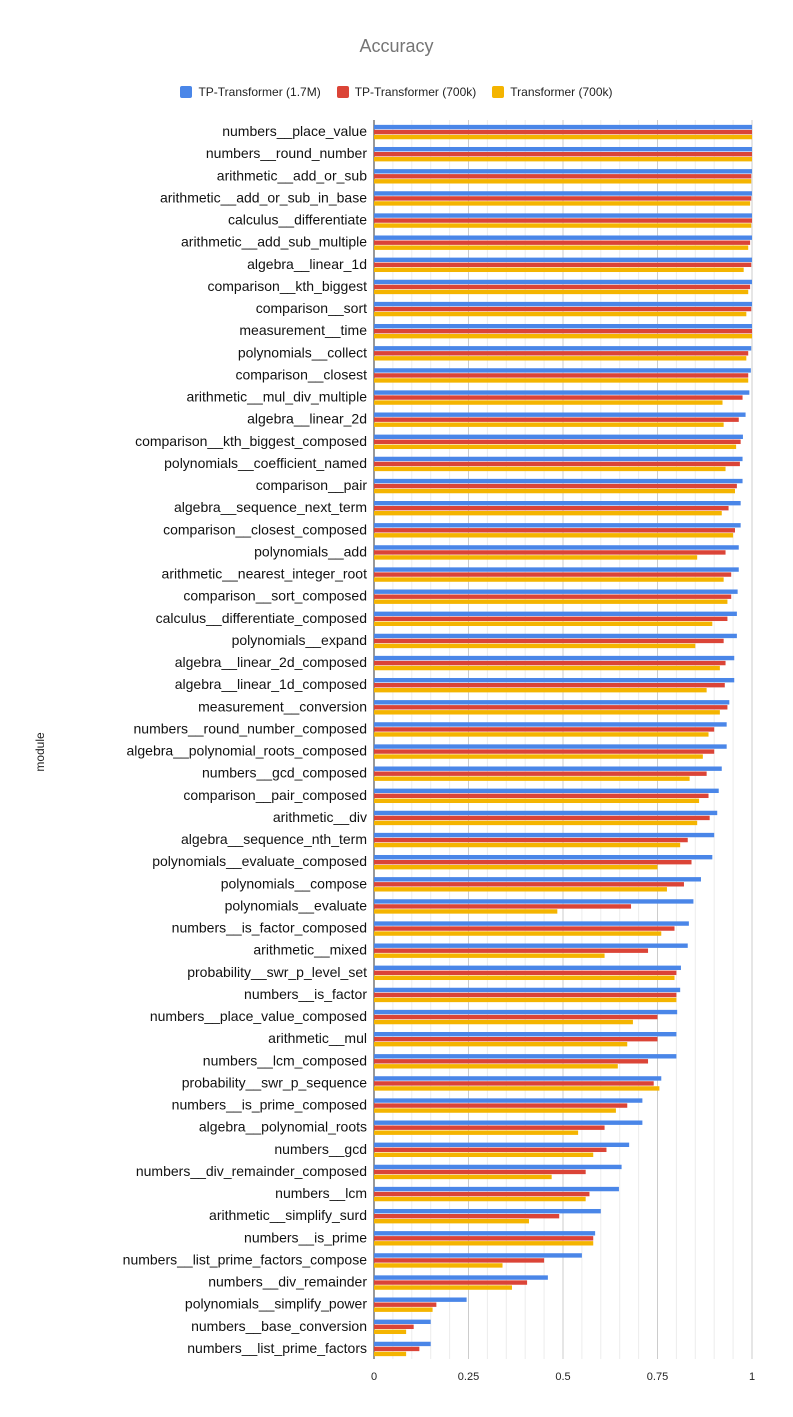 Image resolution: width=793 pixels, height=1417 pixels. Describe the element at coordinates (562, 1377) in the screenshot. I see `x-tick-label: 0.5` at that location.